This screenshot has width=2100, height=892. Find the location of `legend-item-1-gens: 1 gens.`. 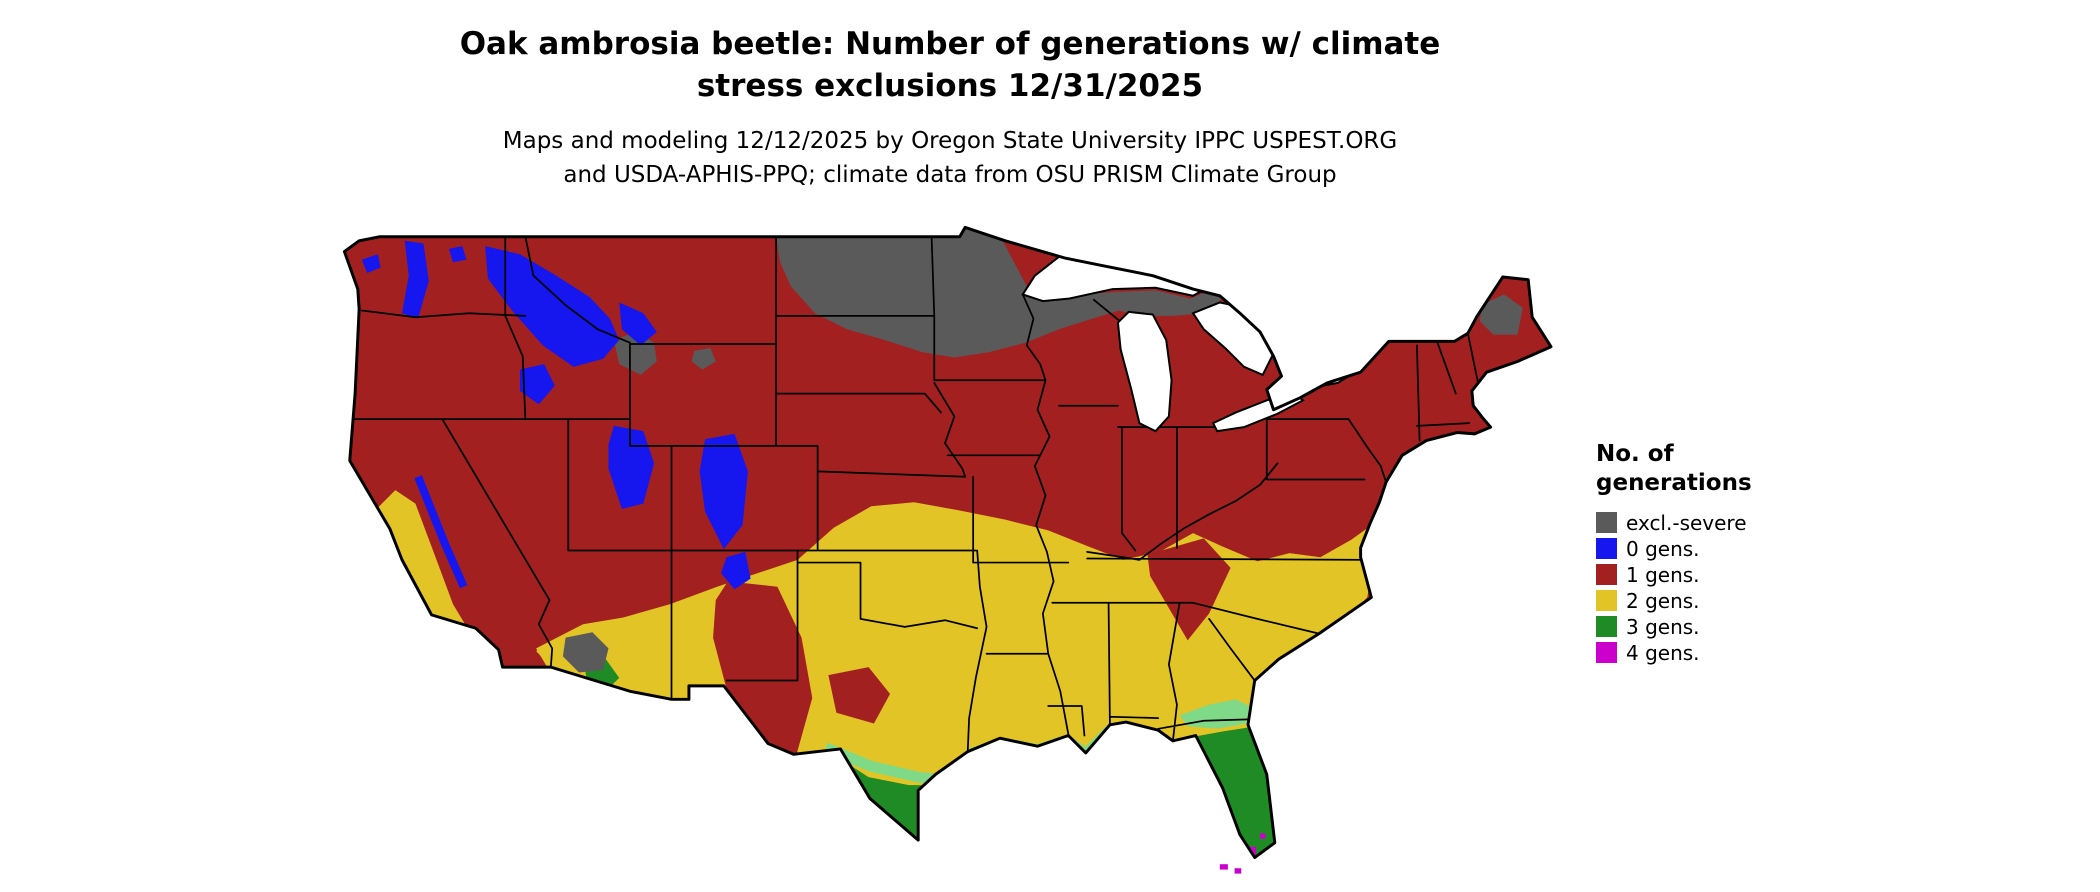

legend-item-1-gens: 1 gens. is located at coordinates (1681, 575).